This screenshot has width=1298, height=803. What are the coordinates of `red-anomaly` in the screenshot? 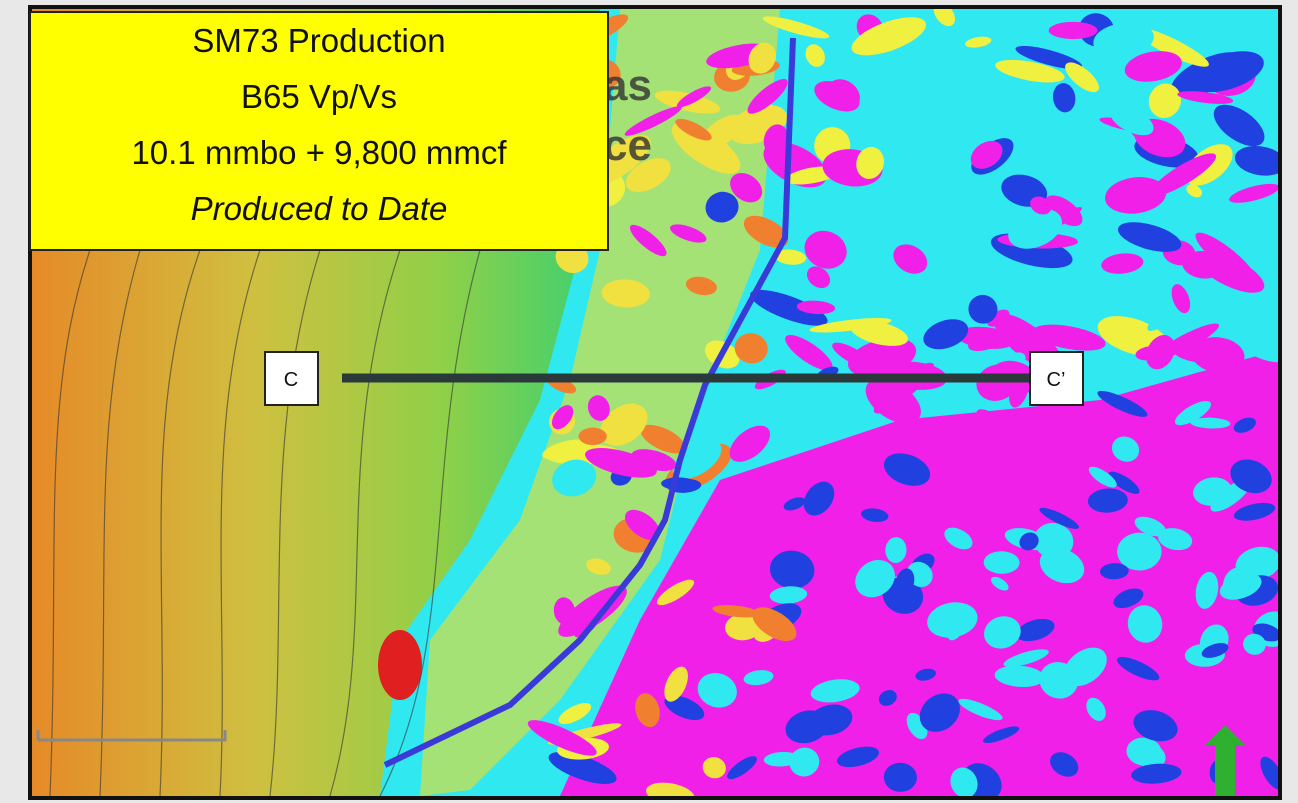 It's located at (400, 665).